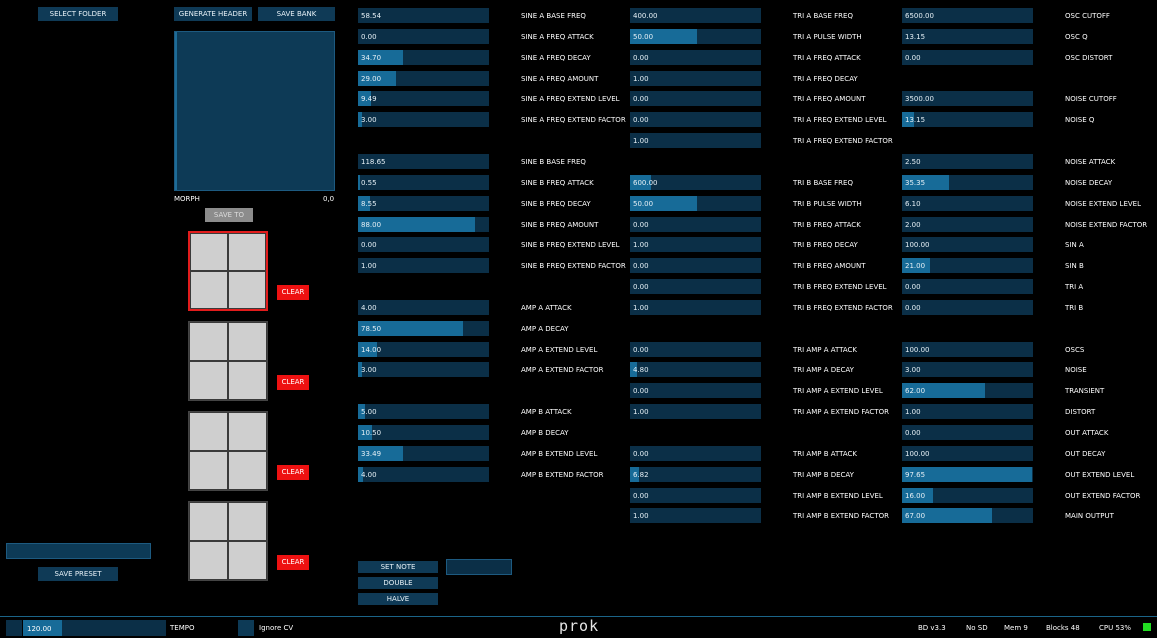  Describe the element at coordinates (423, 203) in the screenshot. I see `param-track: 8.55` at that location.